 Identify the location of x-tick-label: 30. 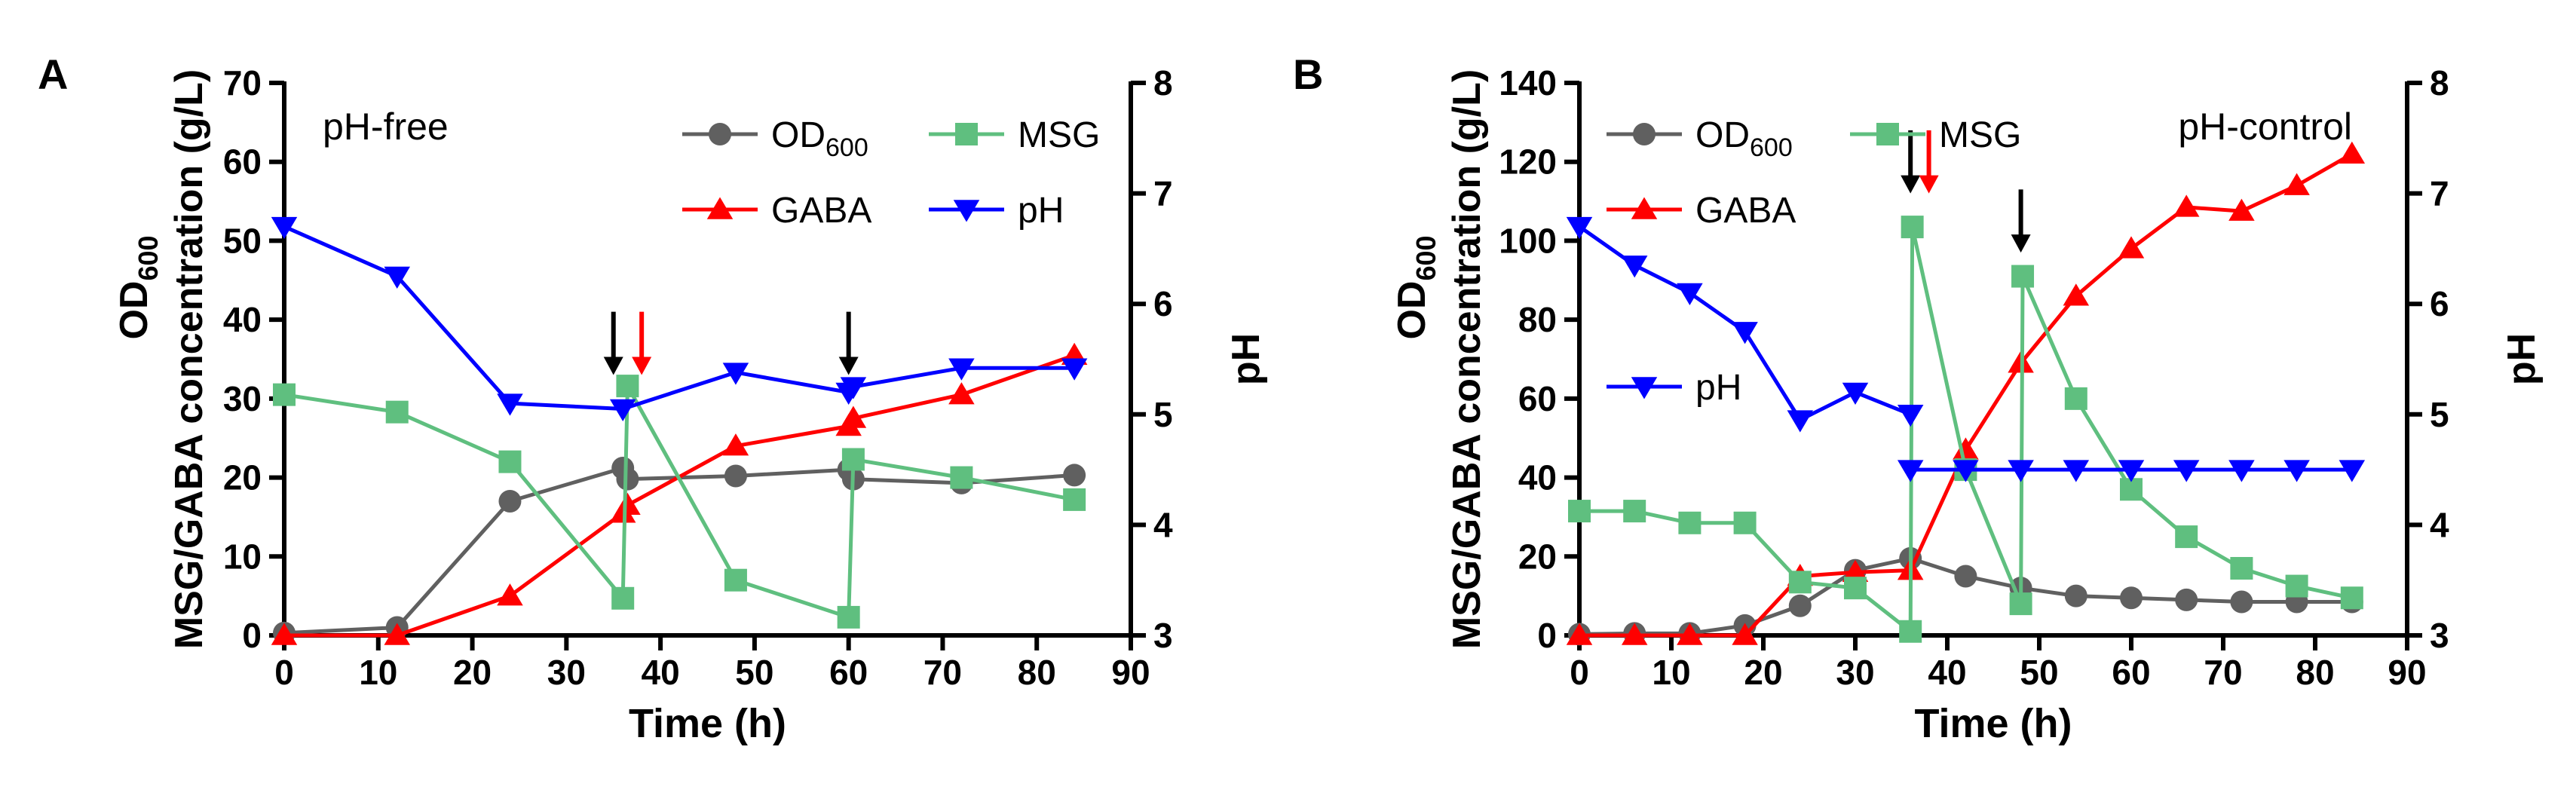
(566, 672).